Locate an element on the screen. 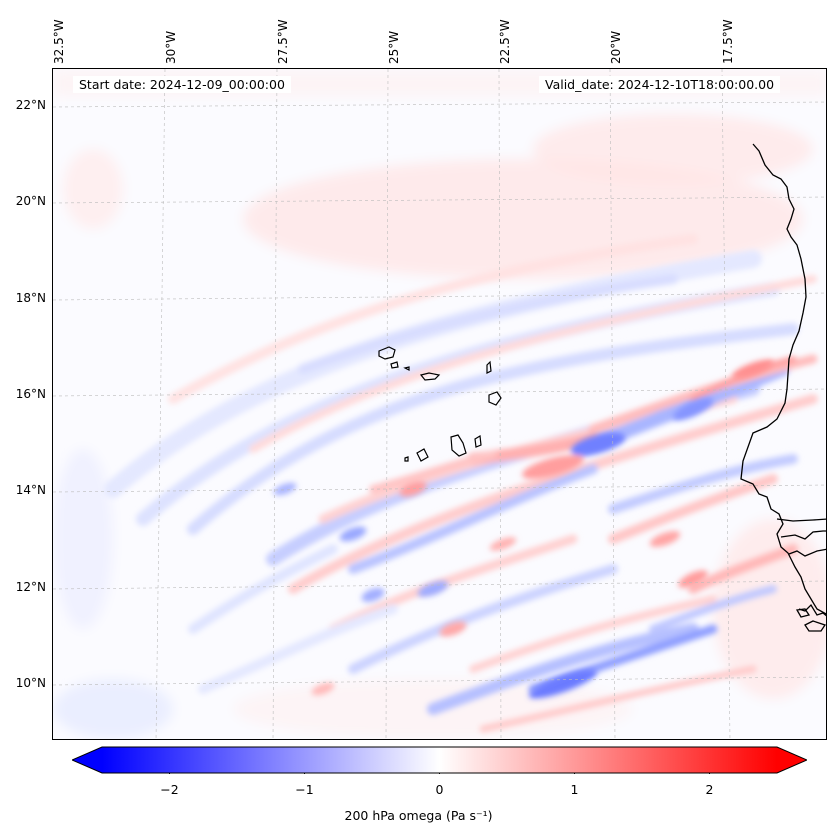 The height and width of the screenshot is (839, 837). colorbar-label: 200 hPa omega (Pa s⁻¹) is located at coordinates (418, 815).